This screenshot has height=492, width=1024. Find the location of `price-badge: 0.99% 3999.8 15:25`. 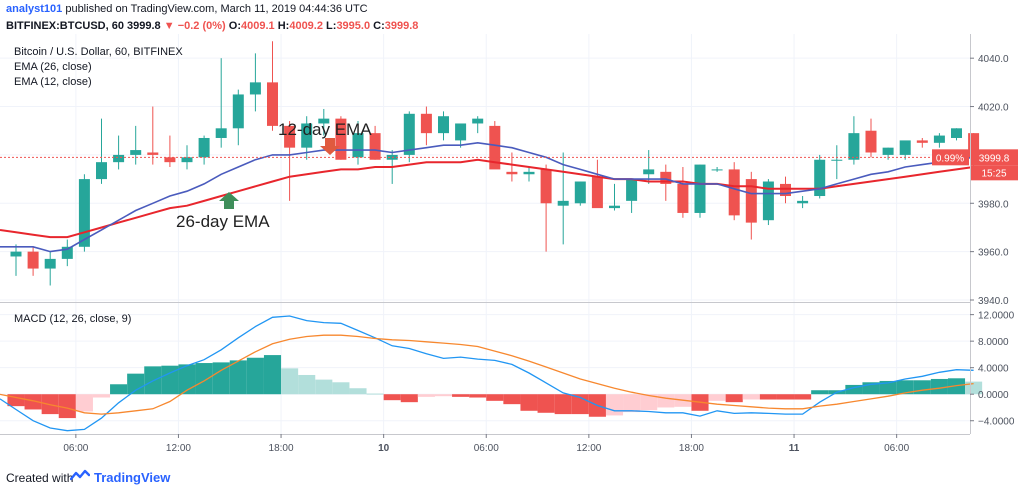

price-badge: 0.99% 3999.8 15:25 is located at coordinates (975, 165).